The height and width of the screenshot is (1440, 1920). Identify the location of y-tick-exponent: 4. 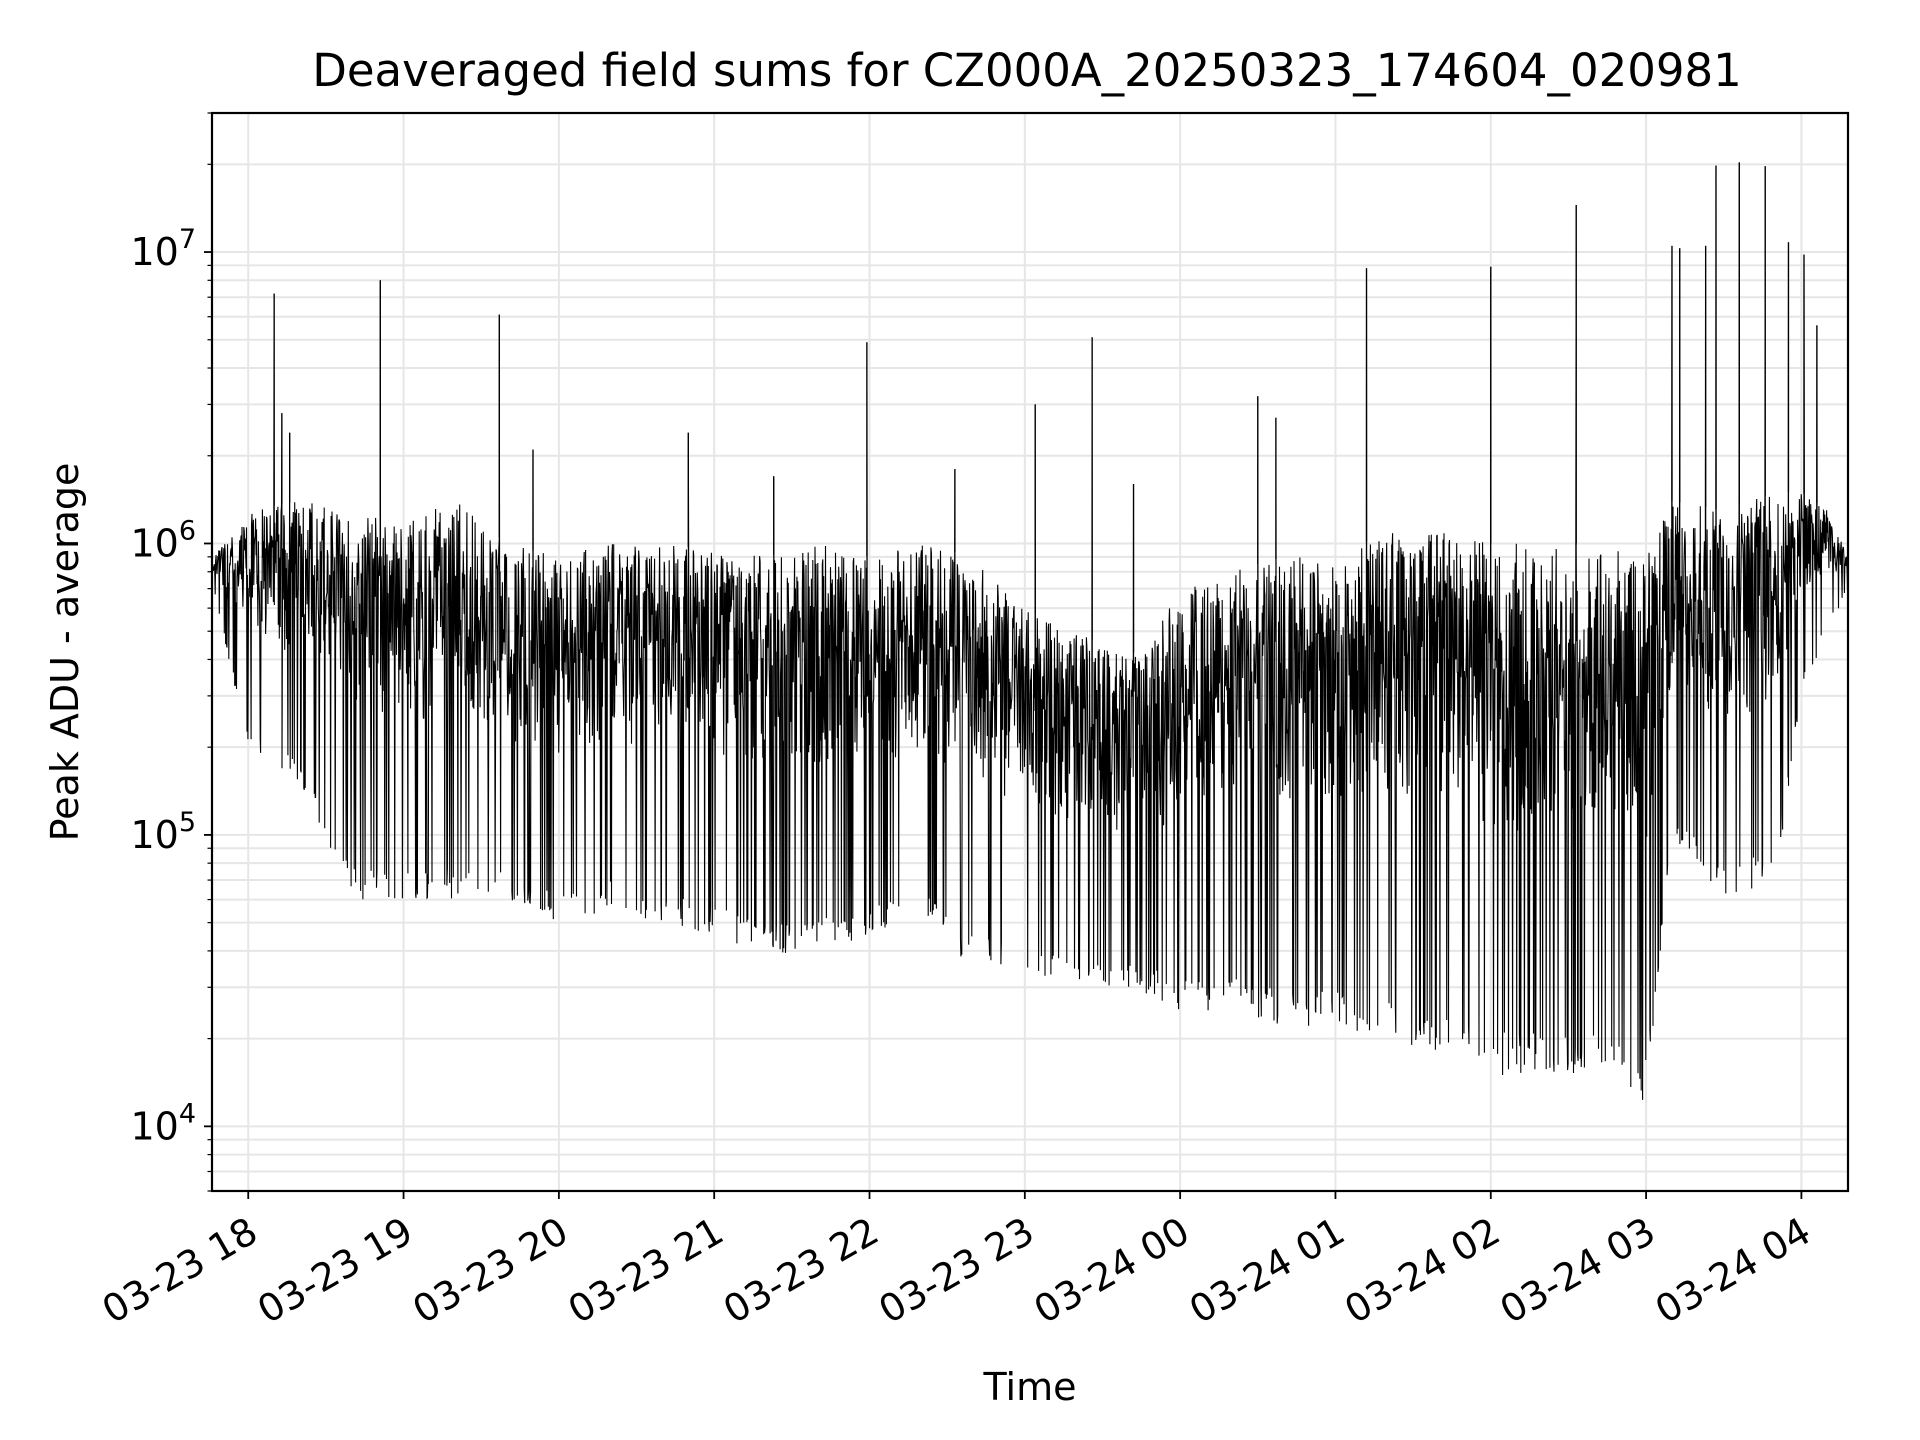
(187, 1113).